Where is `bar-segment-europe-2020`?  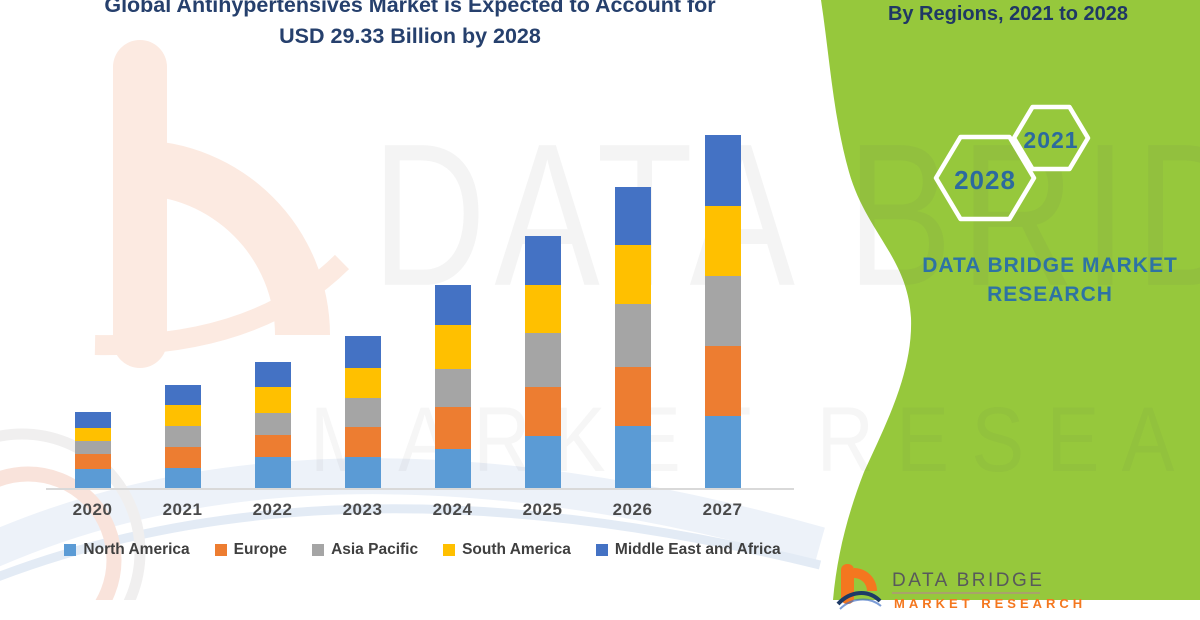 bar-segment-europe-2020 is located at coordinates (92, 461).